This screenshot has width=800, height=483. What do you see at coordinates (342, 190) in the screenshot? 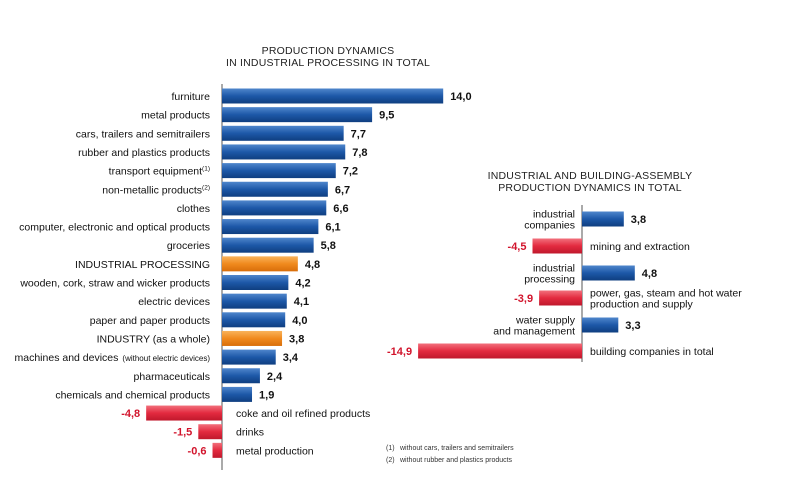
I see `value-label-5: 6,7` at bounding box center [342, 190].